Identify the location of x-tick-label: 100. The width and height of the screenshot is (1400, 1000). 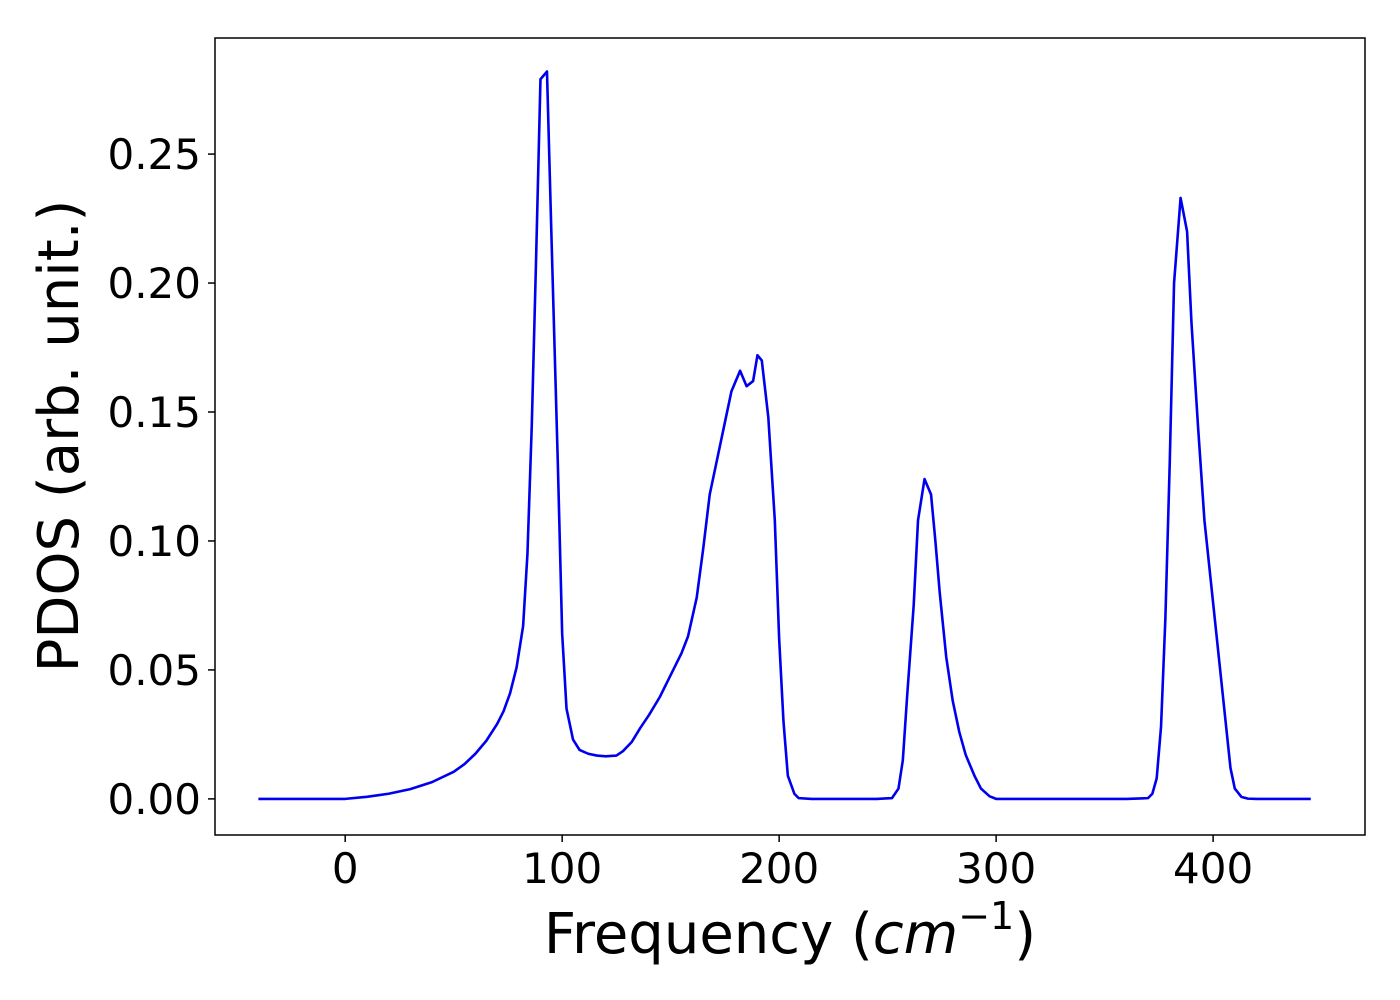
(562, 868).